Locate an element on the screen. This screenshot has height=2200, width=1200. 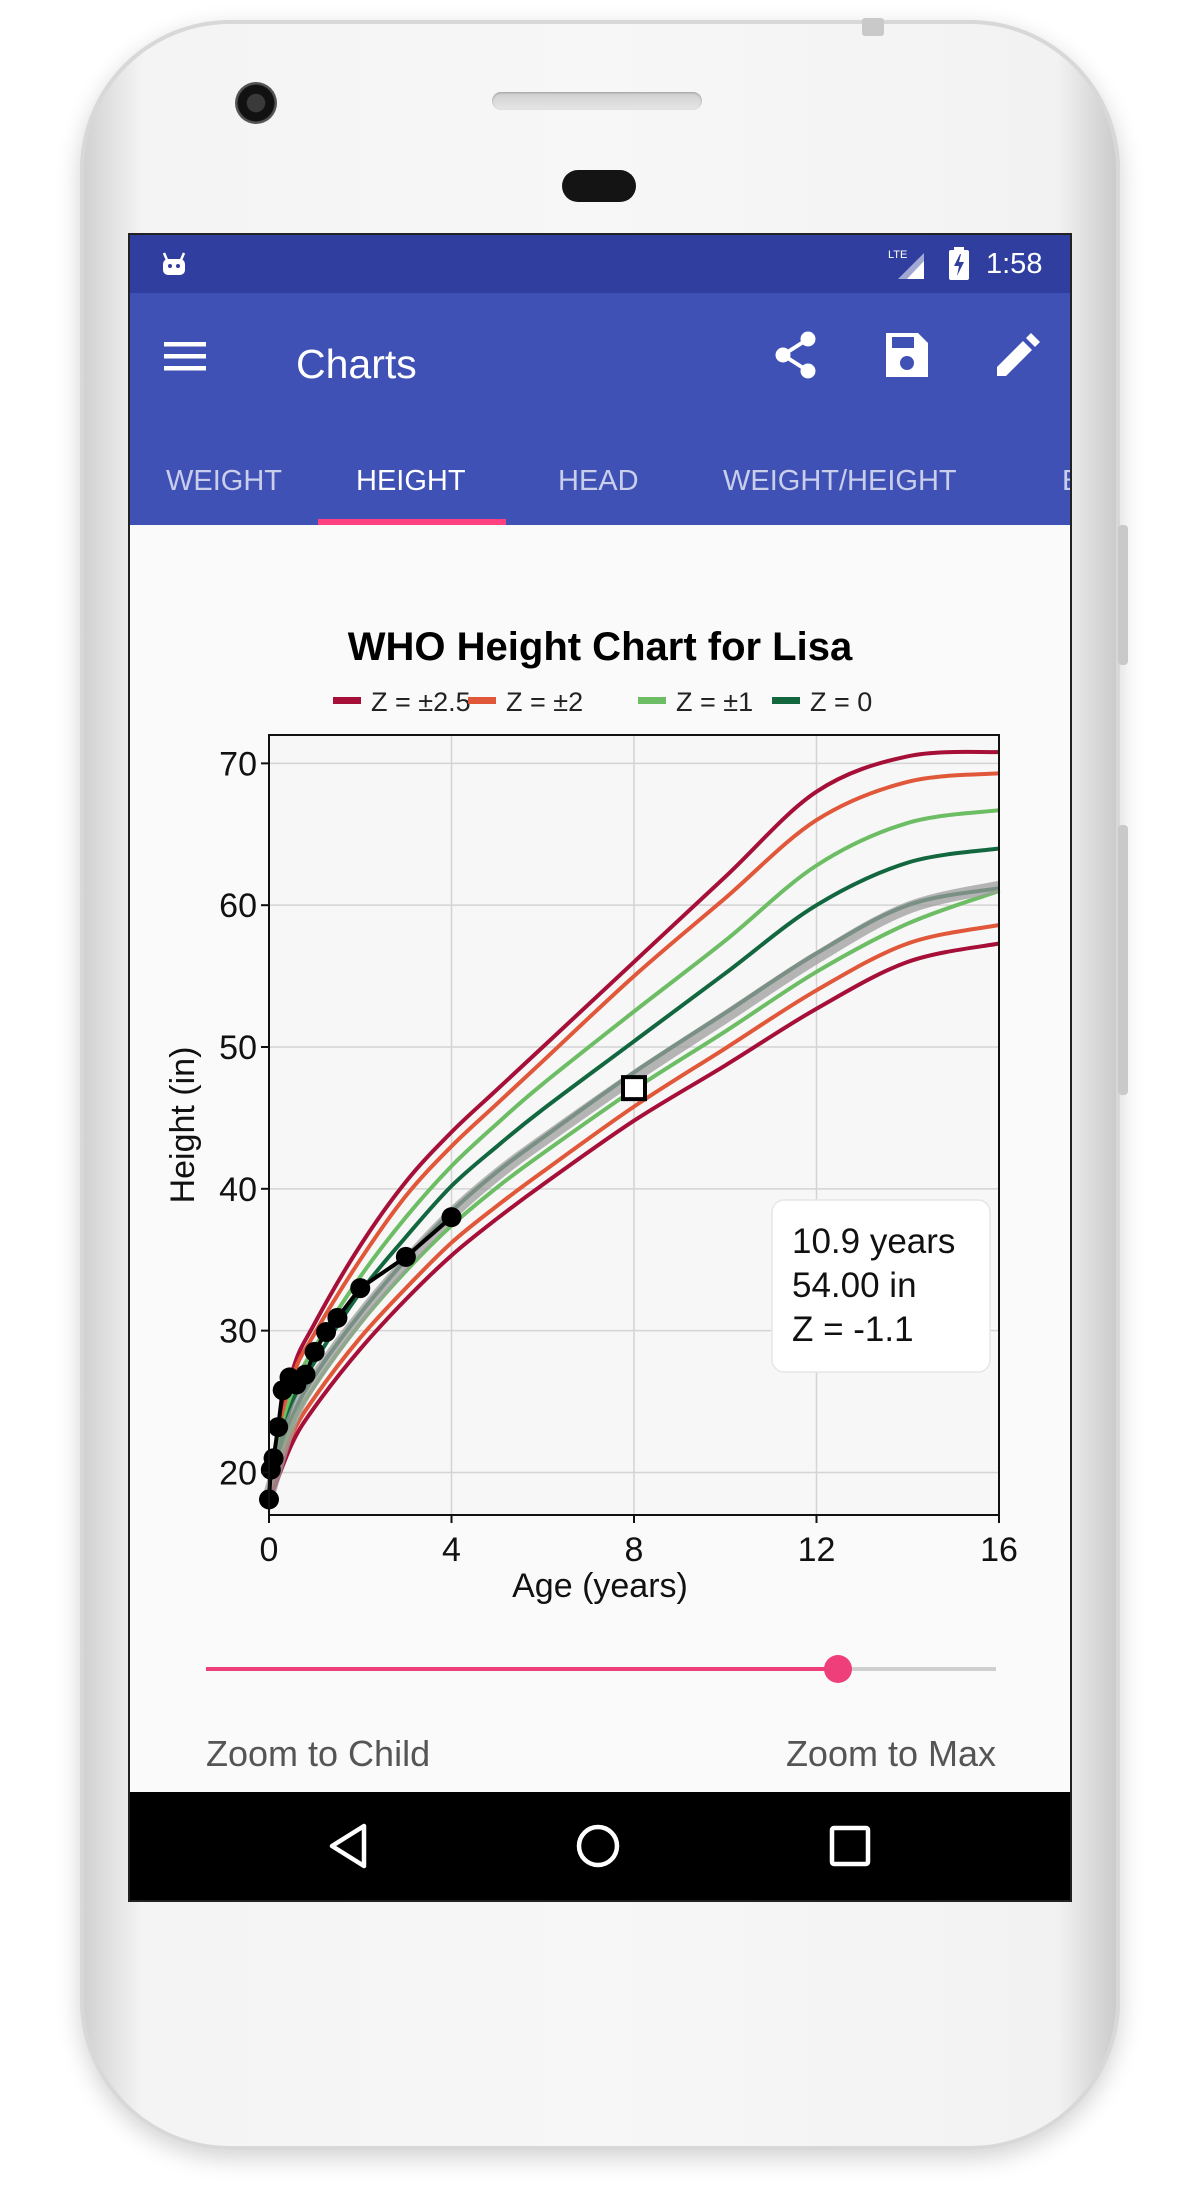
tooltip-age: 10.9 years is located at coordinates (873, 1241).